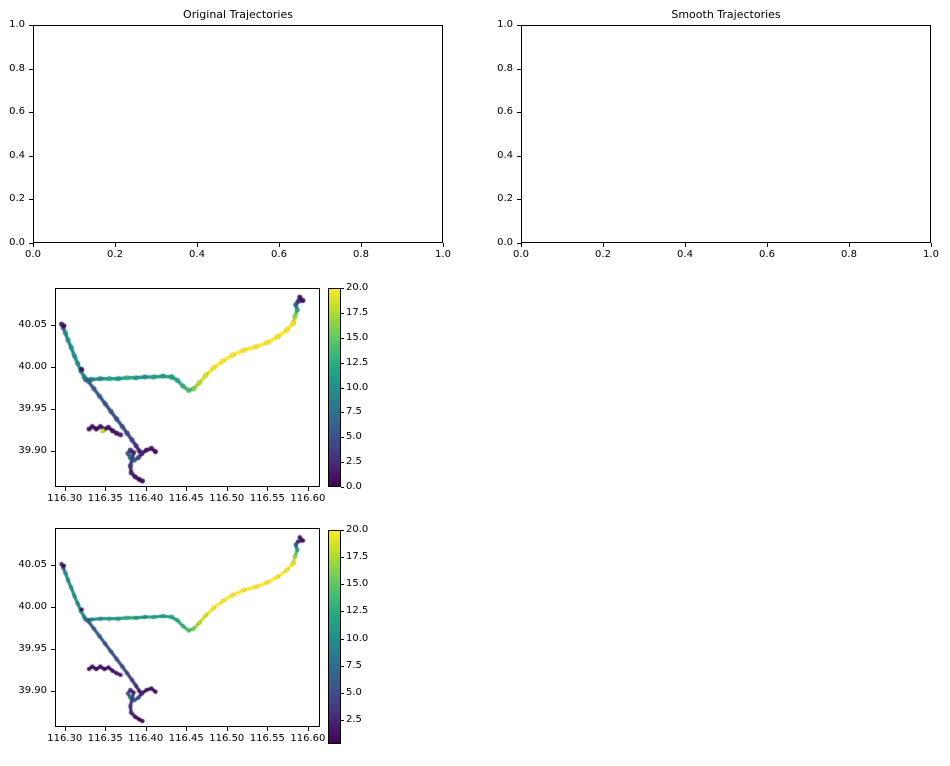 Image resolution: width=950 pixels, height=766 pixels. I want to click on x-tick-label: 0.2, so click(603, 254).